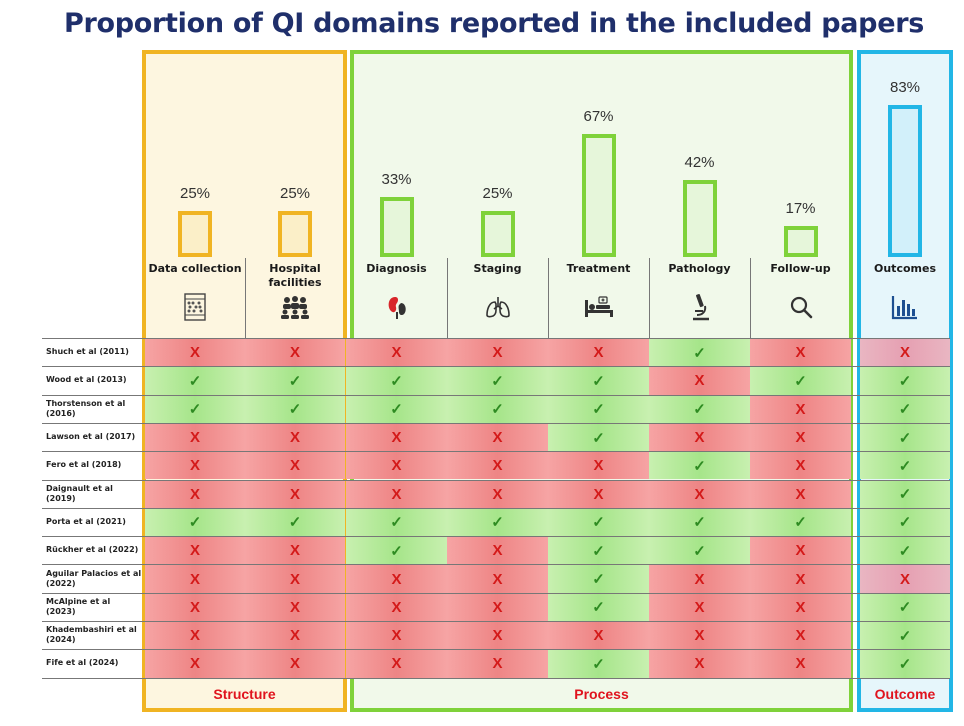 Image resolution: width=964 pixels, height=726 pixels. What do you see at coordinates (905, 268) in the screenshot?
I see `column-header-outcomes: Outcomes` at bounding box center [905, 268].